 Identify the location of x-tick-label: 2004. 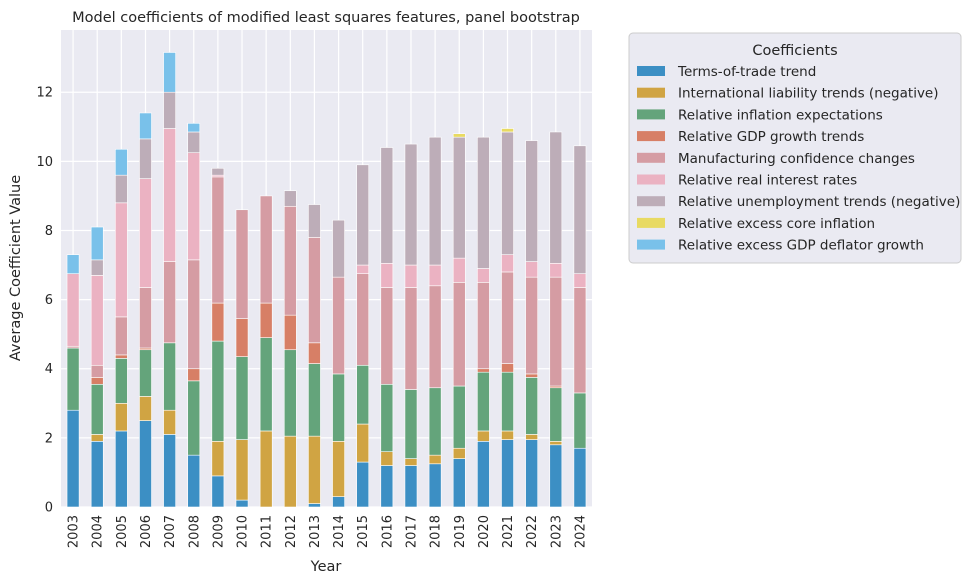
(98, 531).